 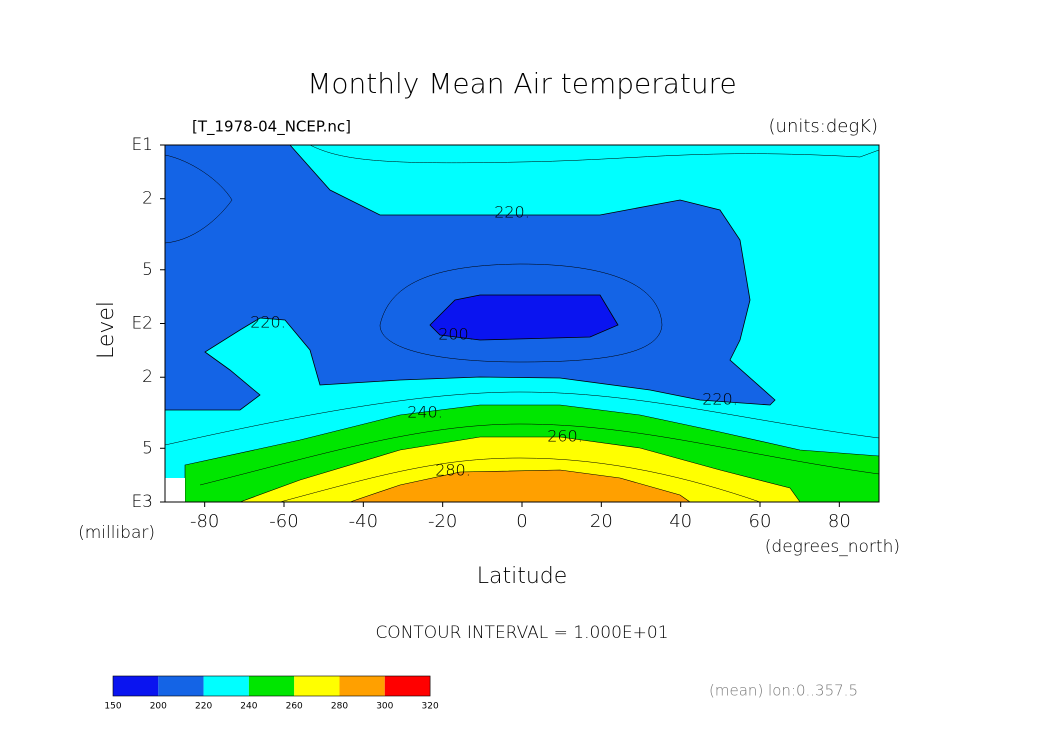 What do you see at coordinates (783, 691) in the screenshot?
I see `footnote: (mean) lon:0..357.5` at bounding box center [783, 691].